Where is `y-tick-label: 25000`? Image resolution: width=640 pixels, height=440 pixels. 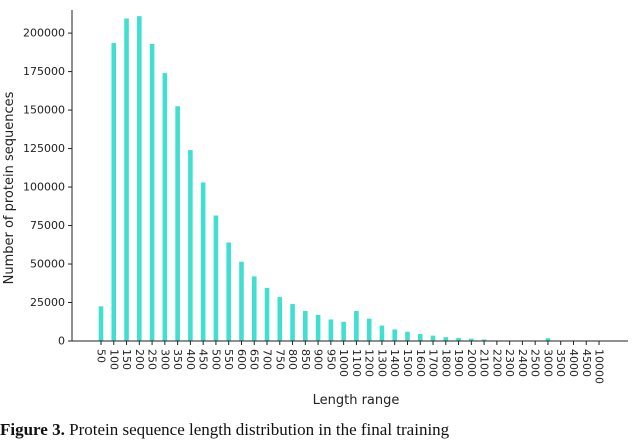 y-tick-label: 25000 is located at coordinates (47, 302).